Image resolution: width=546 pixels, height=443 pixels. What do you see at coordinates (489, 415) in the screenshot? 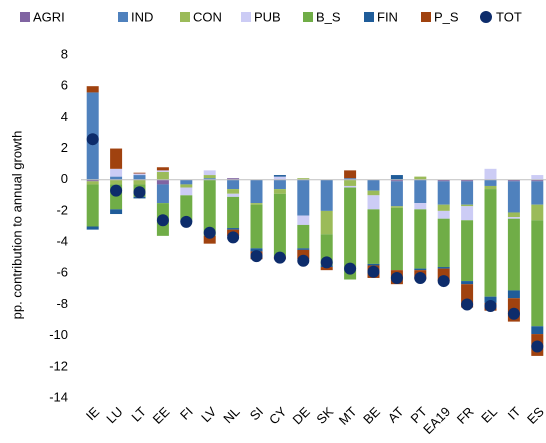
I see `x-tick-label: EL` at bounding box center [489, 415].